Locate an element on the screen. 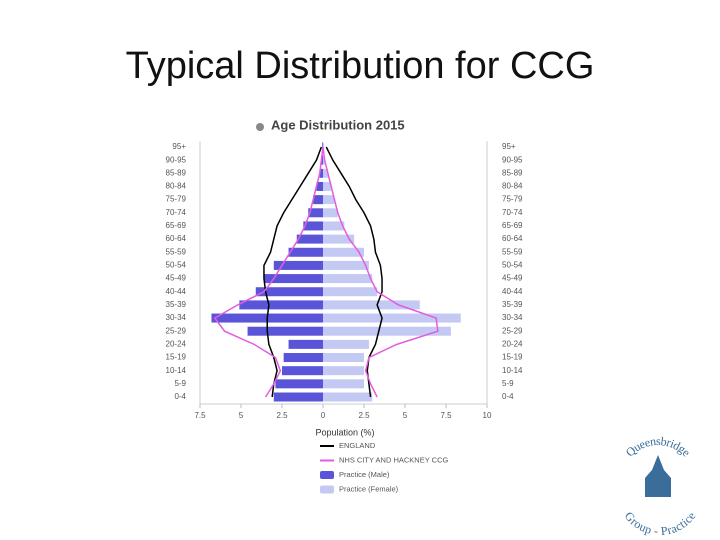  logo-bottom-text: Group - Practice is located at coordinates (660, 523).